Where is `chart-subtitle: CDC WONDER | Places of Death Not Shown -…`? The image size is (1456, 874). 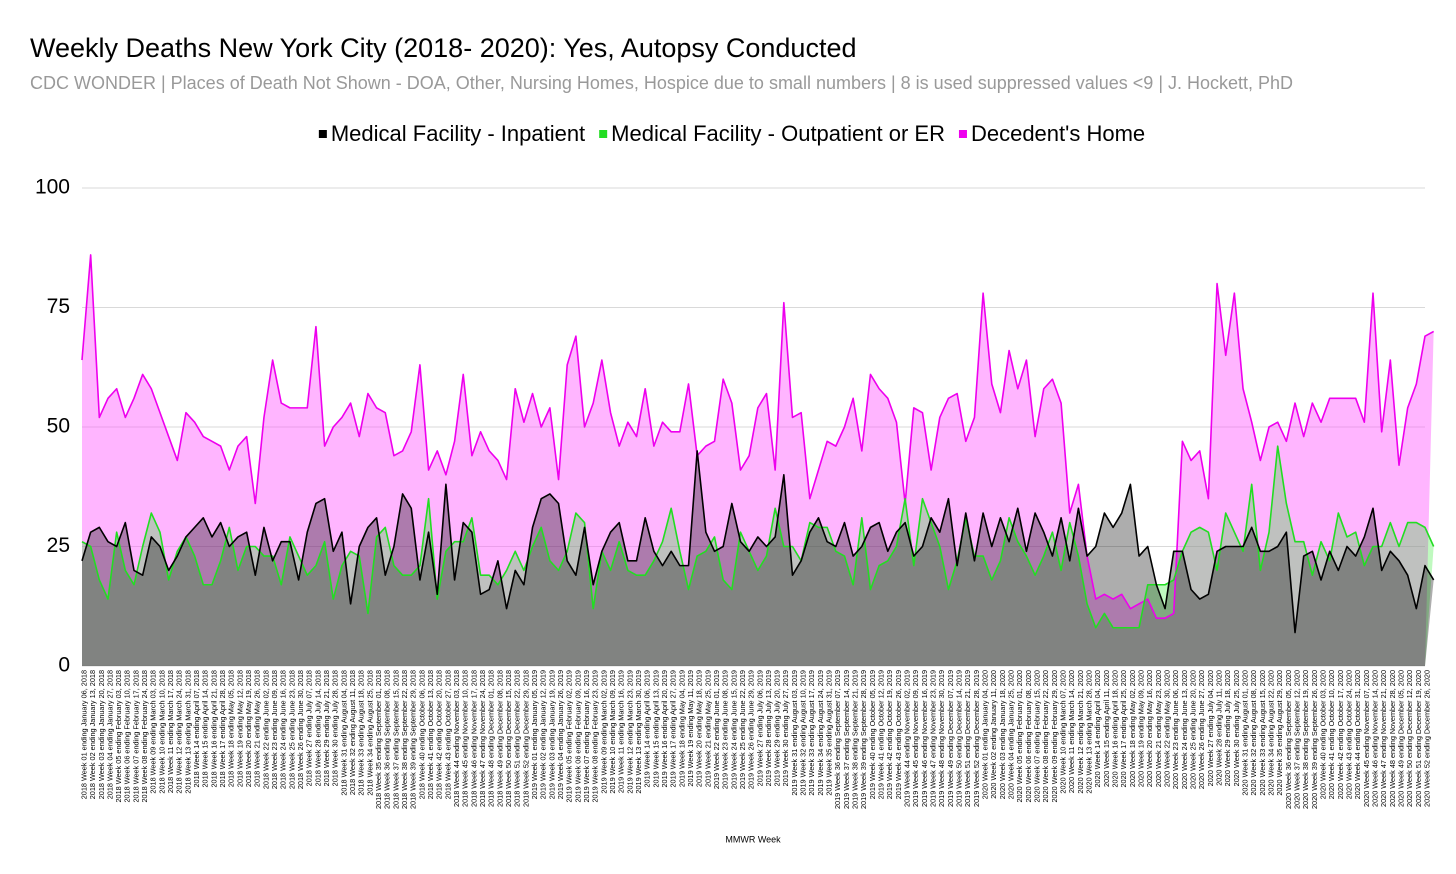 chart-subtitle: CDC WONDER | Places of Death Not Shown -… is located at coordinates (661, 83).